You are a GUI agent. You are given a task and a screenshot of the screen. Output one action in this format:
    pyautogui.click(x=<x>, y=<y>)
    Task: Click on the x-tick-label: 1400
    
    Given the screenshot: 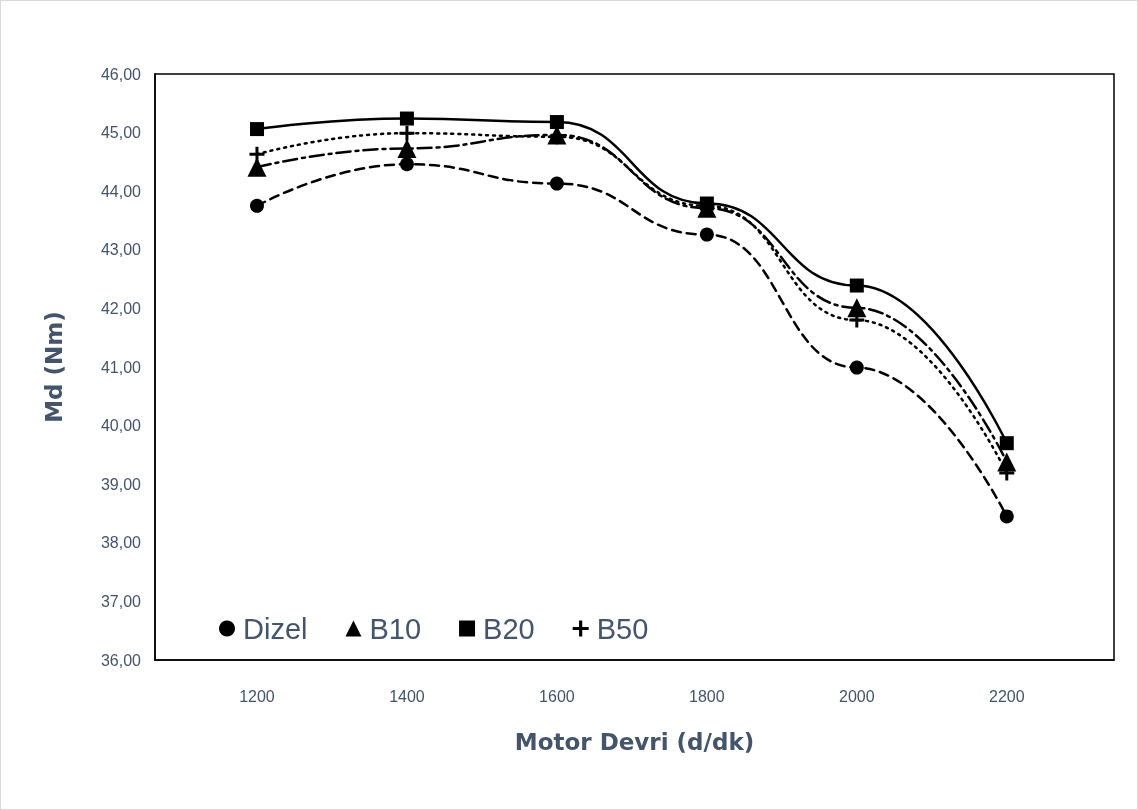 What is the action you would take?
    pyautogui.click(x=407, y=696)
    